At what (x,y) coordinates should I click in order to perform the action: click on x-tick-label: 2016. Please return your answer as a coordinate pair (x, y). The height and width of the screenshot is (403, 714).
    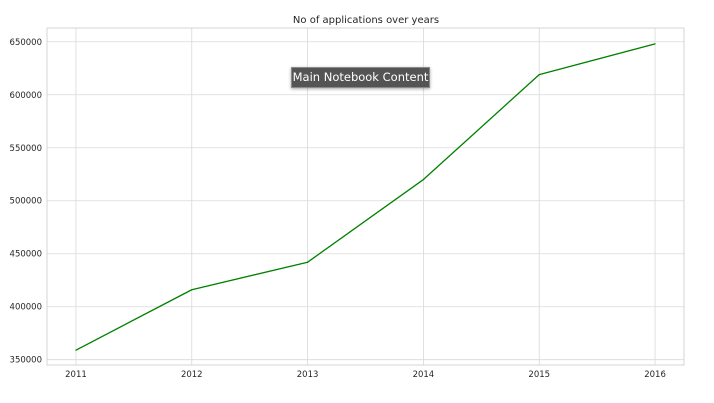
    Looking at the image, I should click on (655, 375).